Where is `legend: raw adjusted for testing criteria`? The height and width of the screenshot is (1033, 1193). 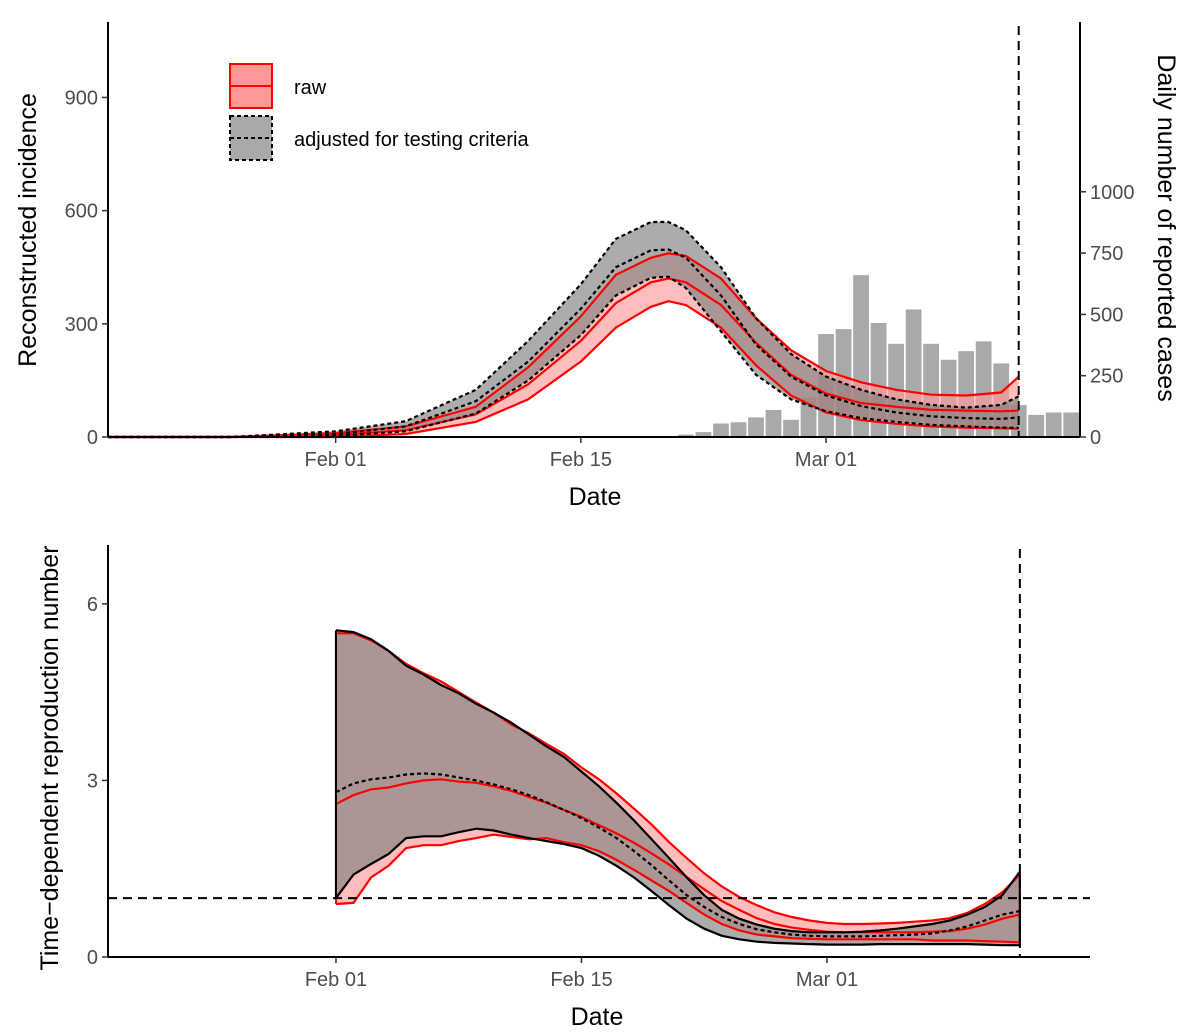
legend: raw adjusted for testing criteria is located at coordinates (379, 112).